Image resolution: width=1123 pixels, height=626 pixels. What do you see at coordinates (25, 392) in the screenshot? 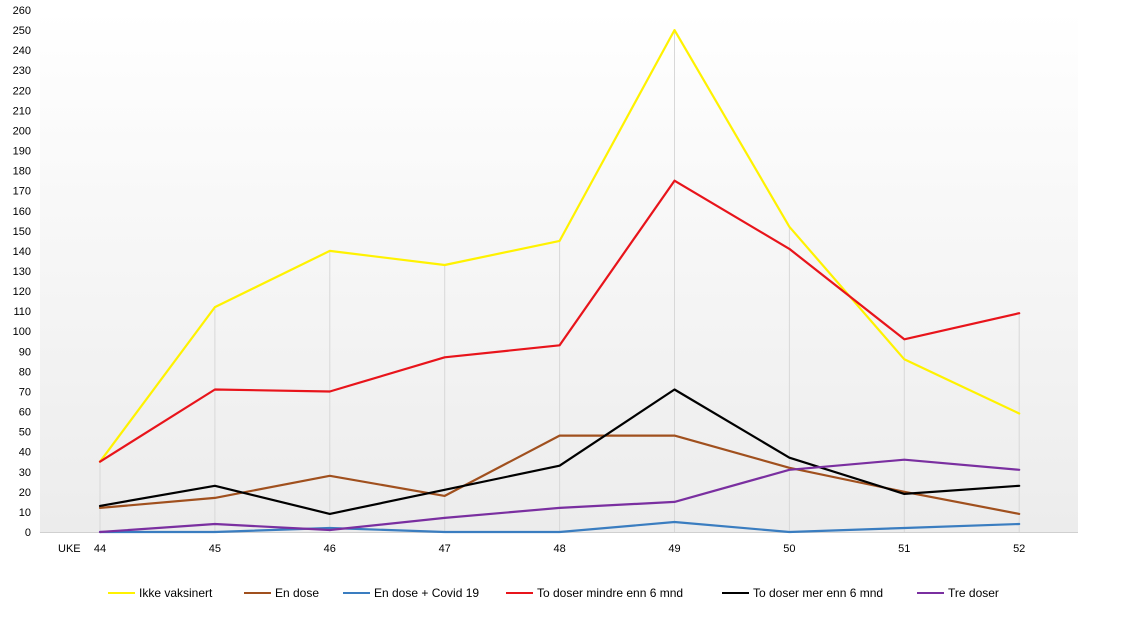
I see `y-tick-label: 70` at bounding box center [25, 392].